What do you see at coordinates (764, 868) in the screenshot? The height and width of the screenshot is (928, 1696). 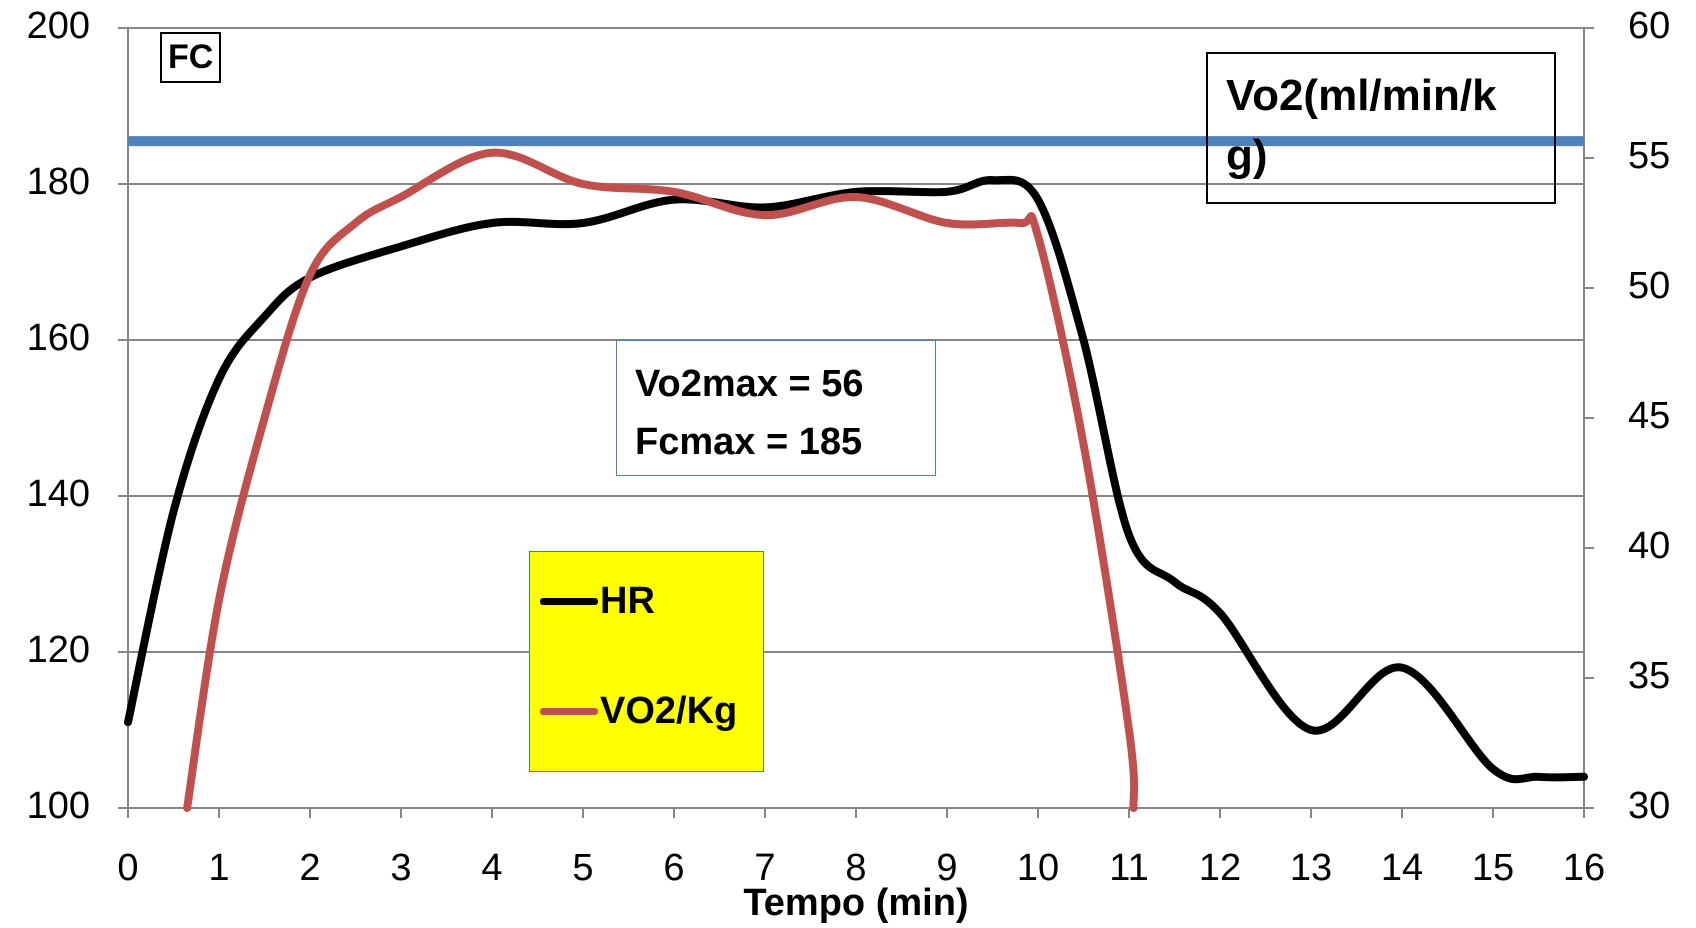 I see `x-tick-label: 7` at bounding box center [764, 868].